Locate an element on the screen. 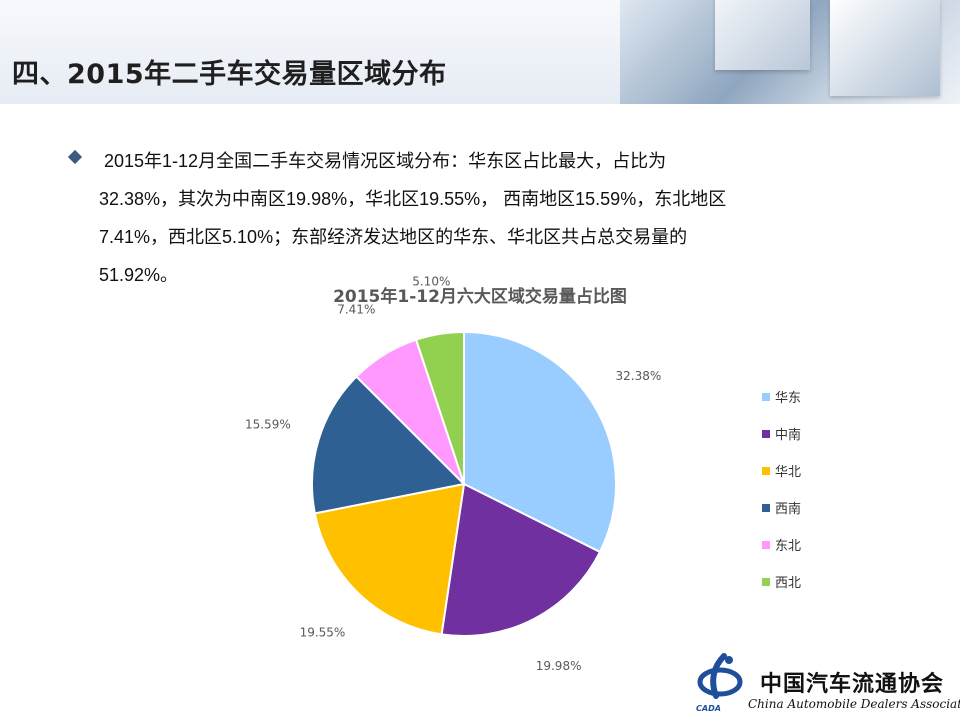 Image resolution: width=960 pixels, height=720 pixels. legend-item: 中南 is located at coordinates (781, 433).